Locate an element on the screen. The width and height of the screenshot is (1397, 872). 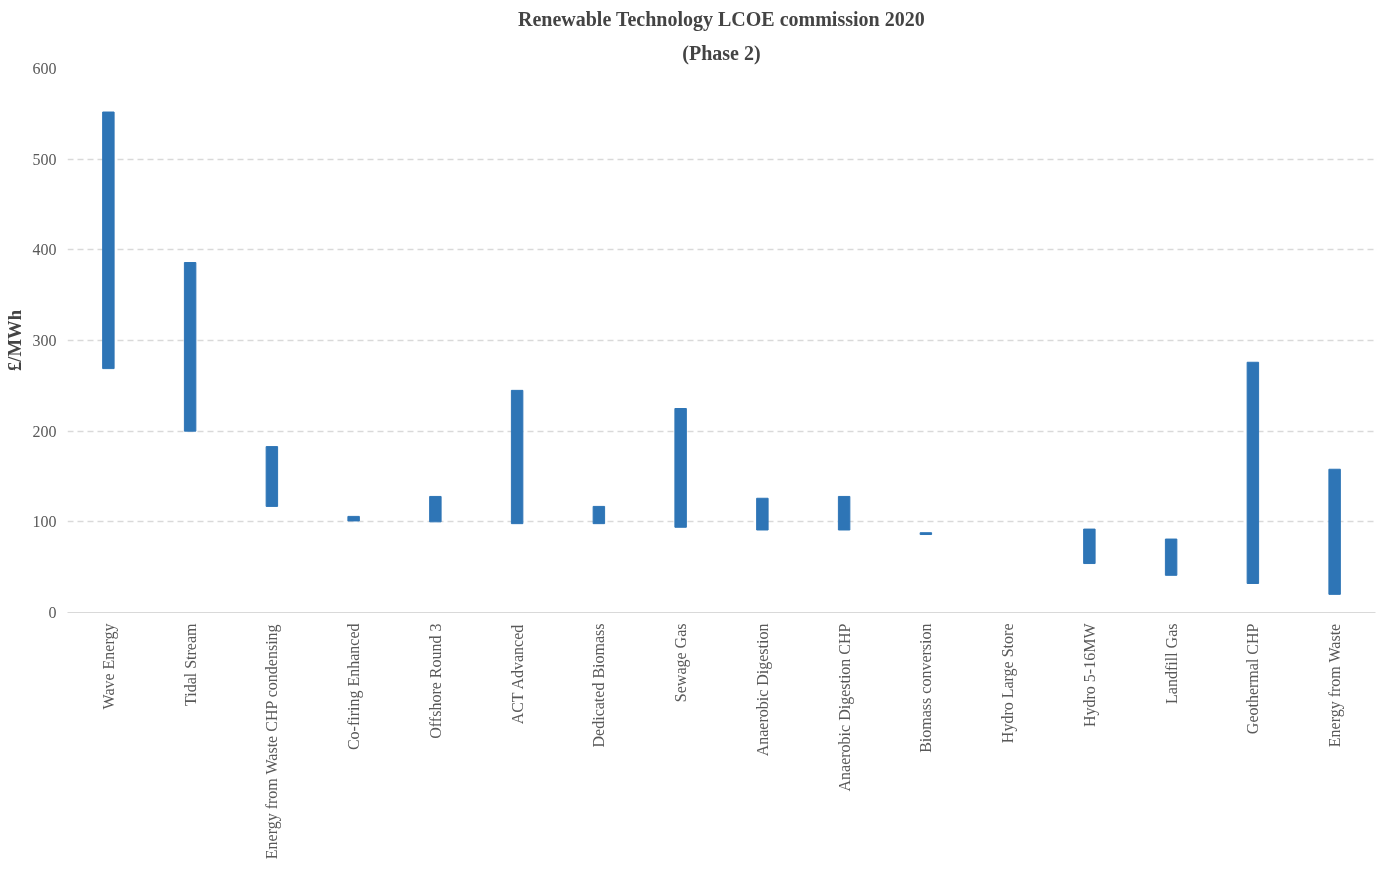
x-tick-label: Tidal Stream is located at coordinates (190, 664).